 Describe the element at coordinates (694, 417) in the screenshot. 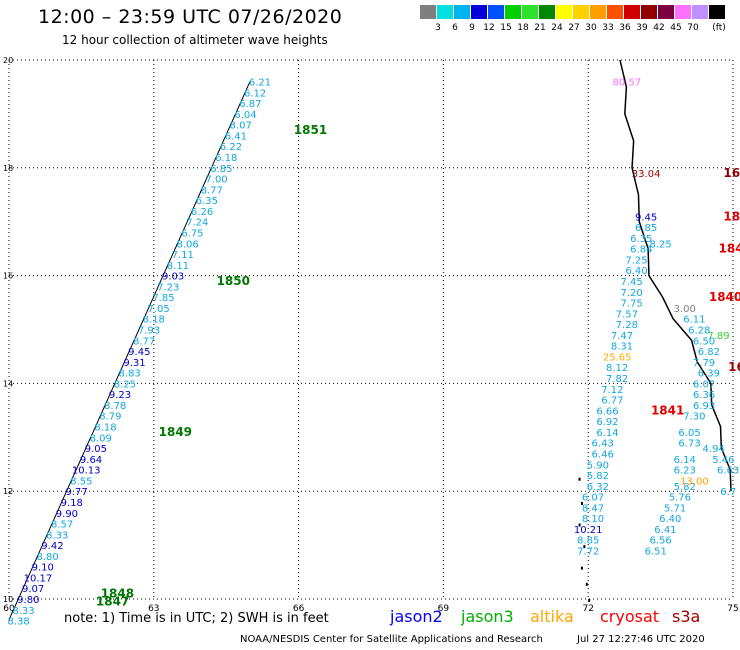

I see `wave-height-label: 7.30` at that location.